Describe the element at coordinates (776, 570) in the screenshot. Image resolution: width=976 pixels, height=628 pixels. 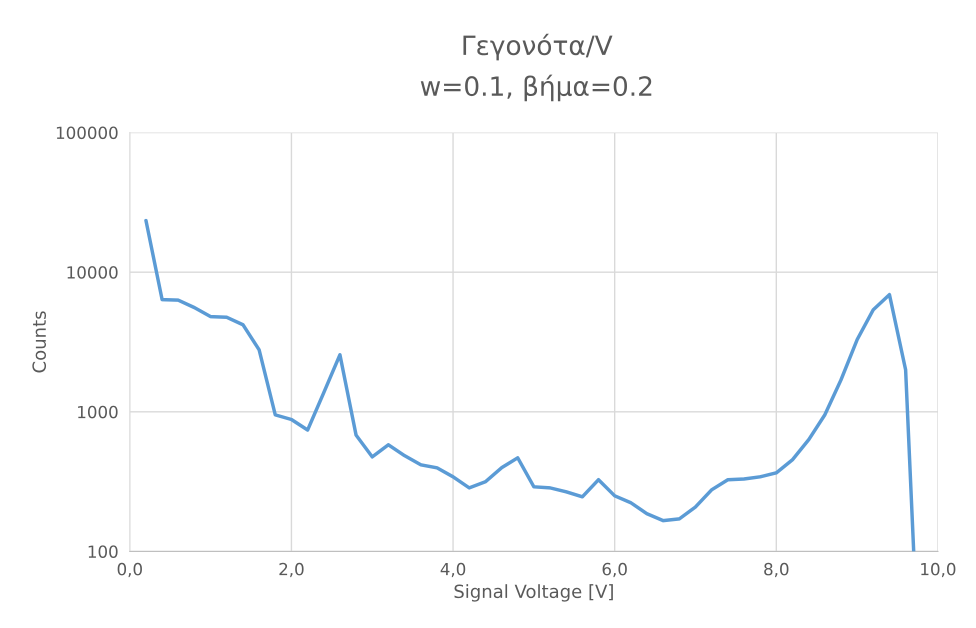
I see `x-tick-label: 8,0` at that location.